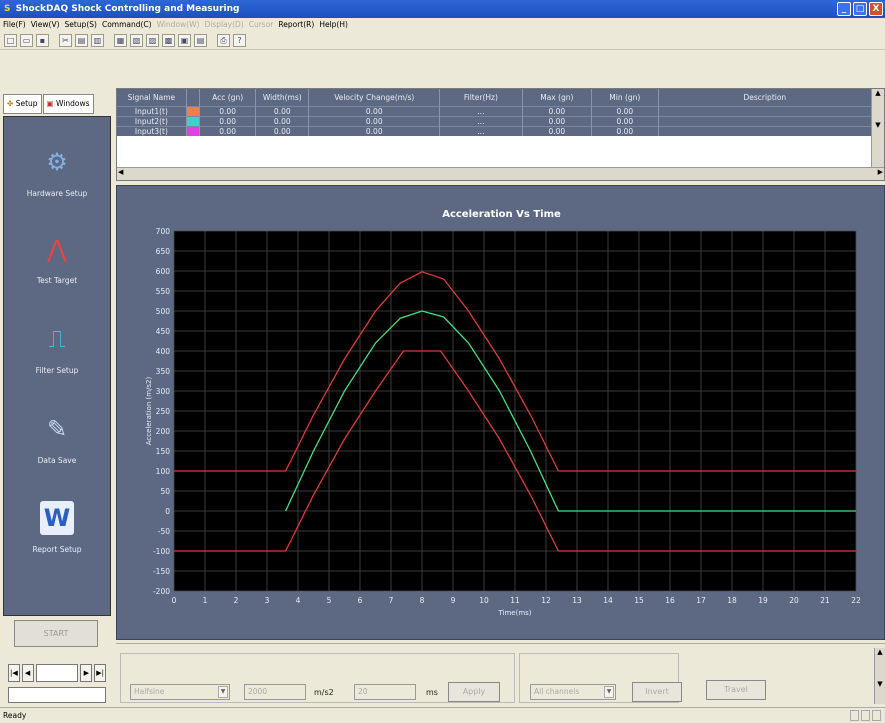 This screenshot has width=885, height=723. What do you see at coordinates (333, 24) in the screenshot?
I see `menu-item-helph: Help(H)` at bounding box center [333, 24].